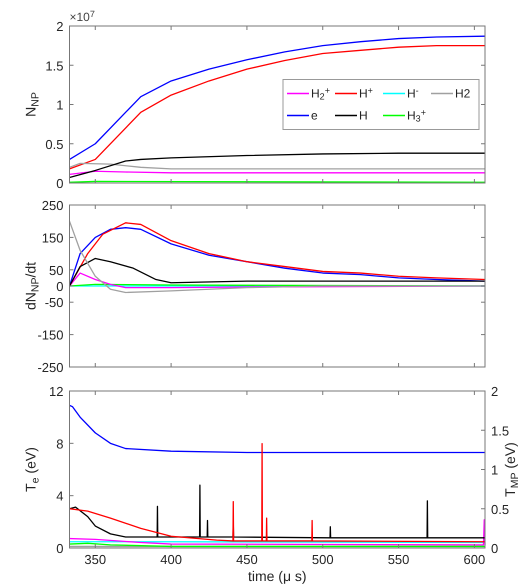  What do you see at coordinates (82, 16) in the screenshot?
I see `text: ×10$^{7}$` at bounding box center [82, 16].